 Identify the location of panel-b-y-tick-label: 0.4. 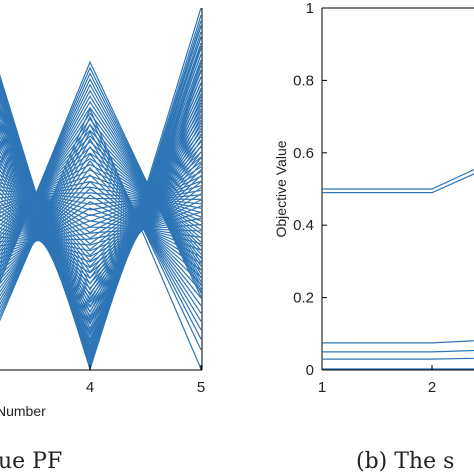
(303, 225).